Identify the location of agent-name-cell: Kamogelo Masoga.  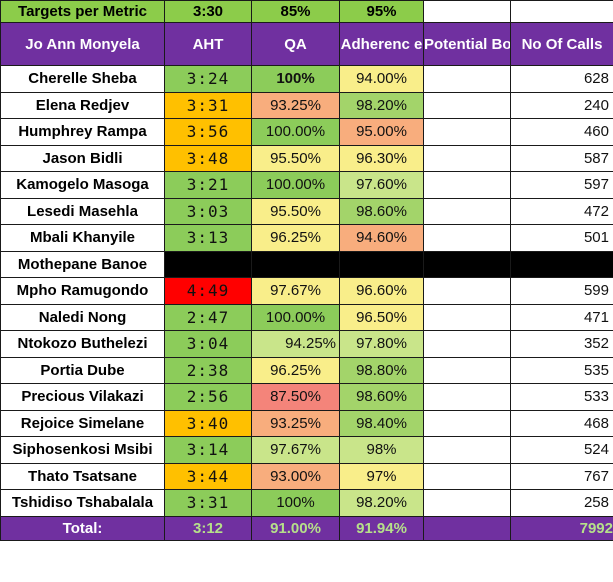
(82, 185).